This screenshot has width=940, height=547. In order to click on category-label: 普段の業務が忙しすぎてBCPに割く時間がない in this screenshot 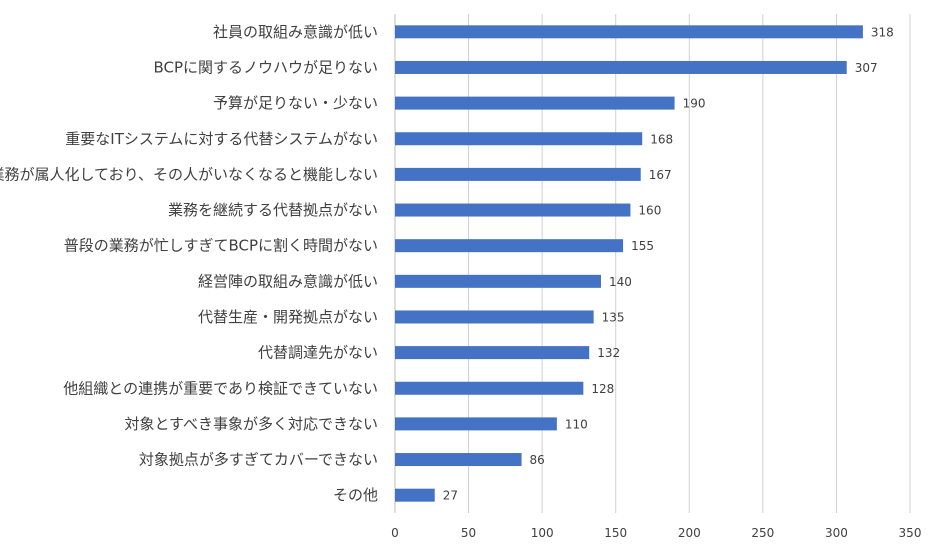, I will do `click(221, 246)`.